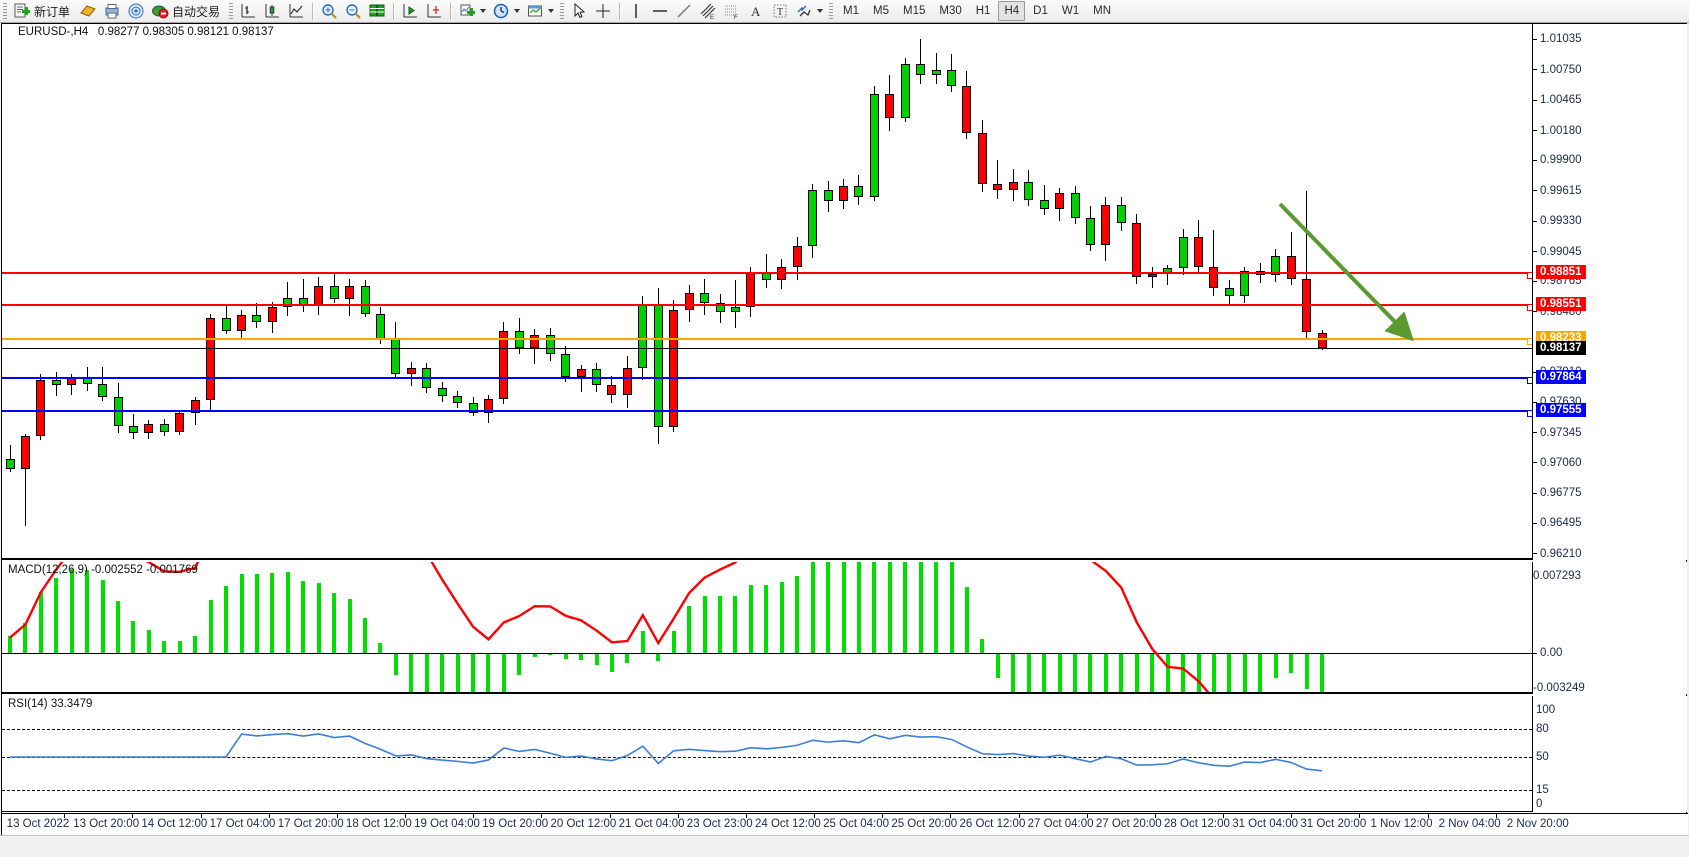  Describe the element at coordinates (1609, 628) in the screenshot. I see `macd-axis: 0.007293 0.00 -0.003249` at that location.